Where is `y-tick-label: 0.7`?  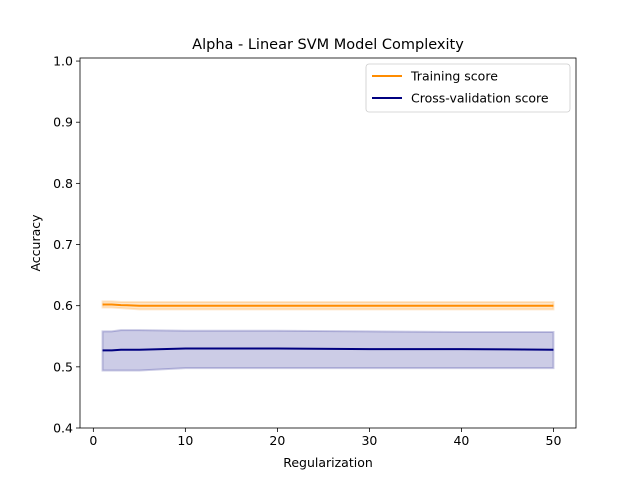
y-tick-label: 0.7 is located at coordinates (63, 244).